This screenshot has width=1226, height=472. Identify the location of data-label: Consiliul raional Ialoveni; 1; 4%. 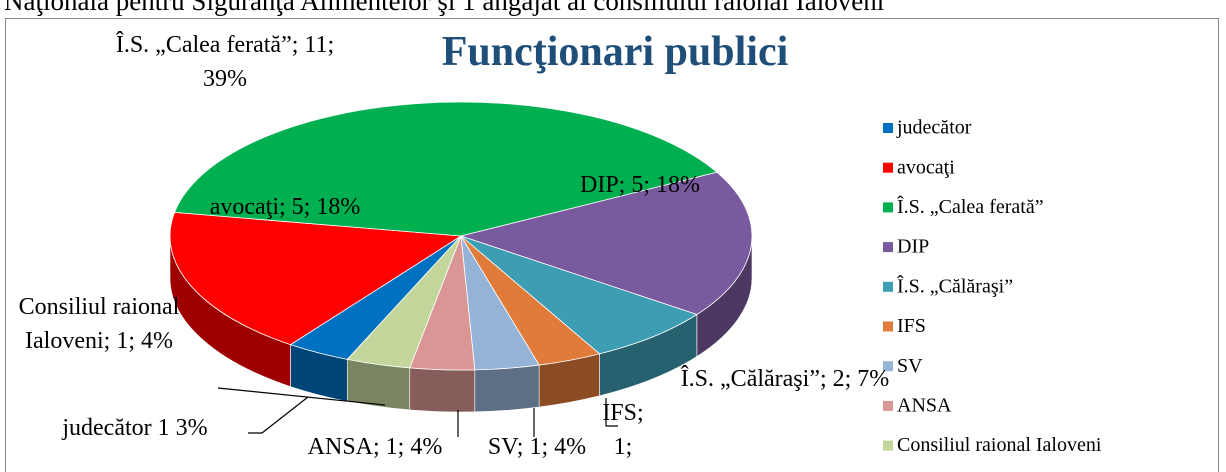
(99, 324).